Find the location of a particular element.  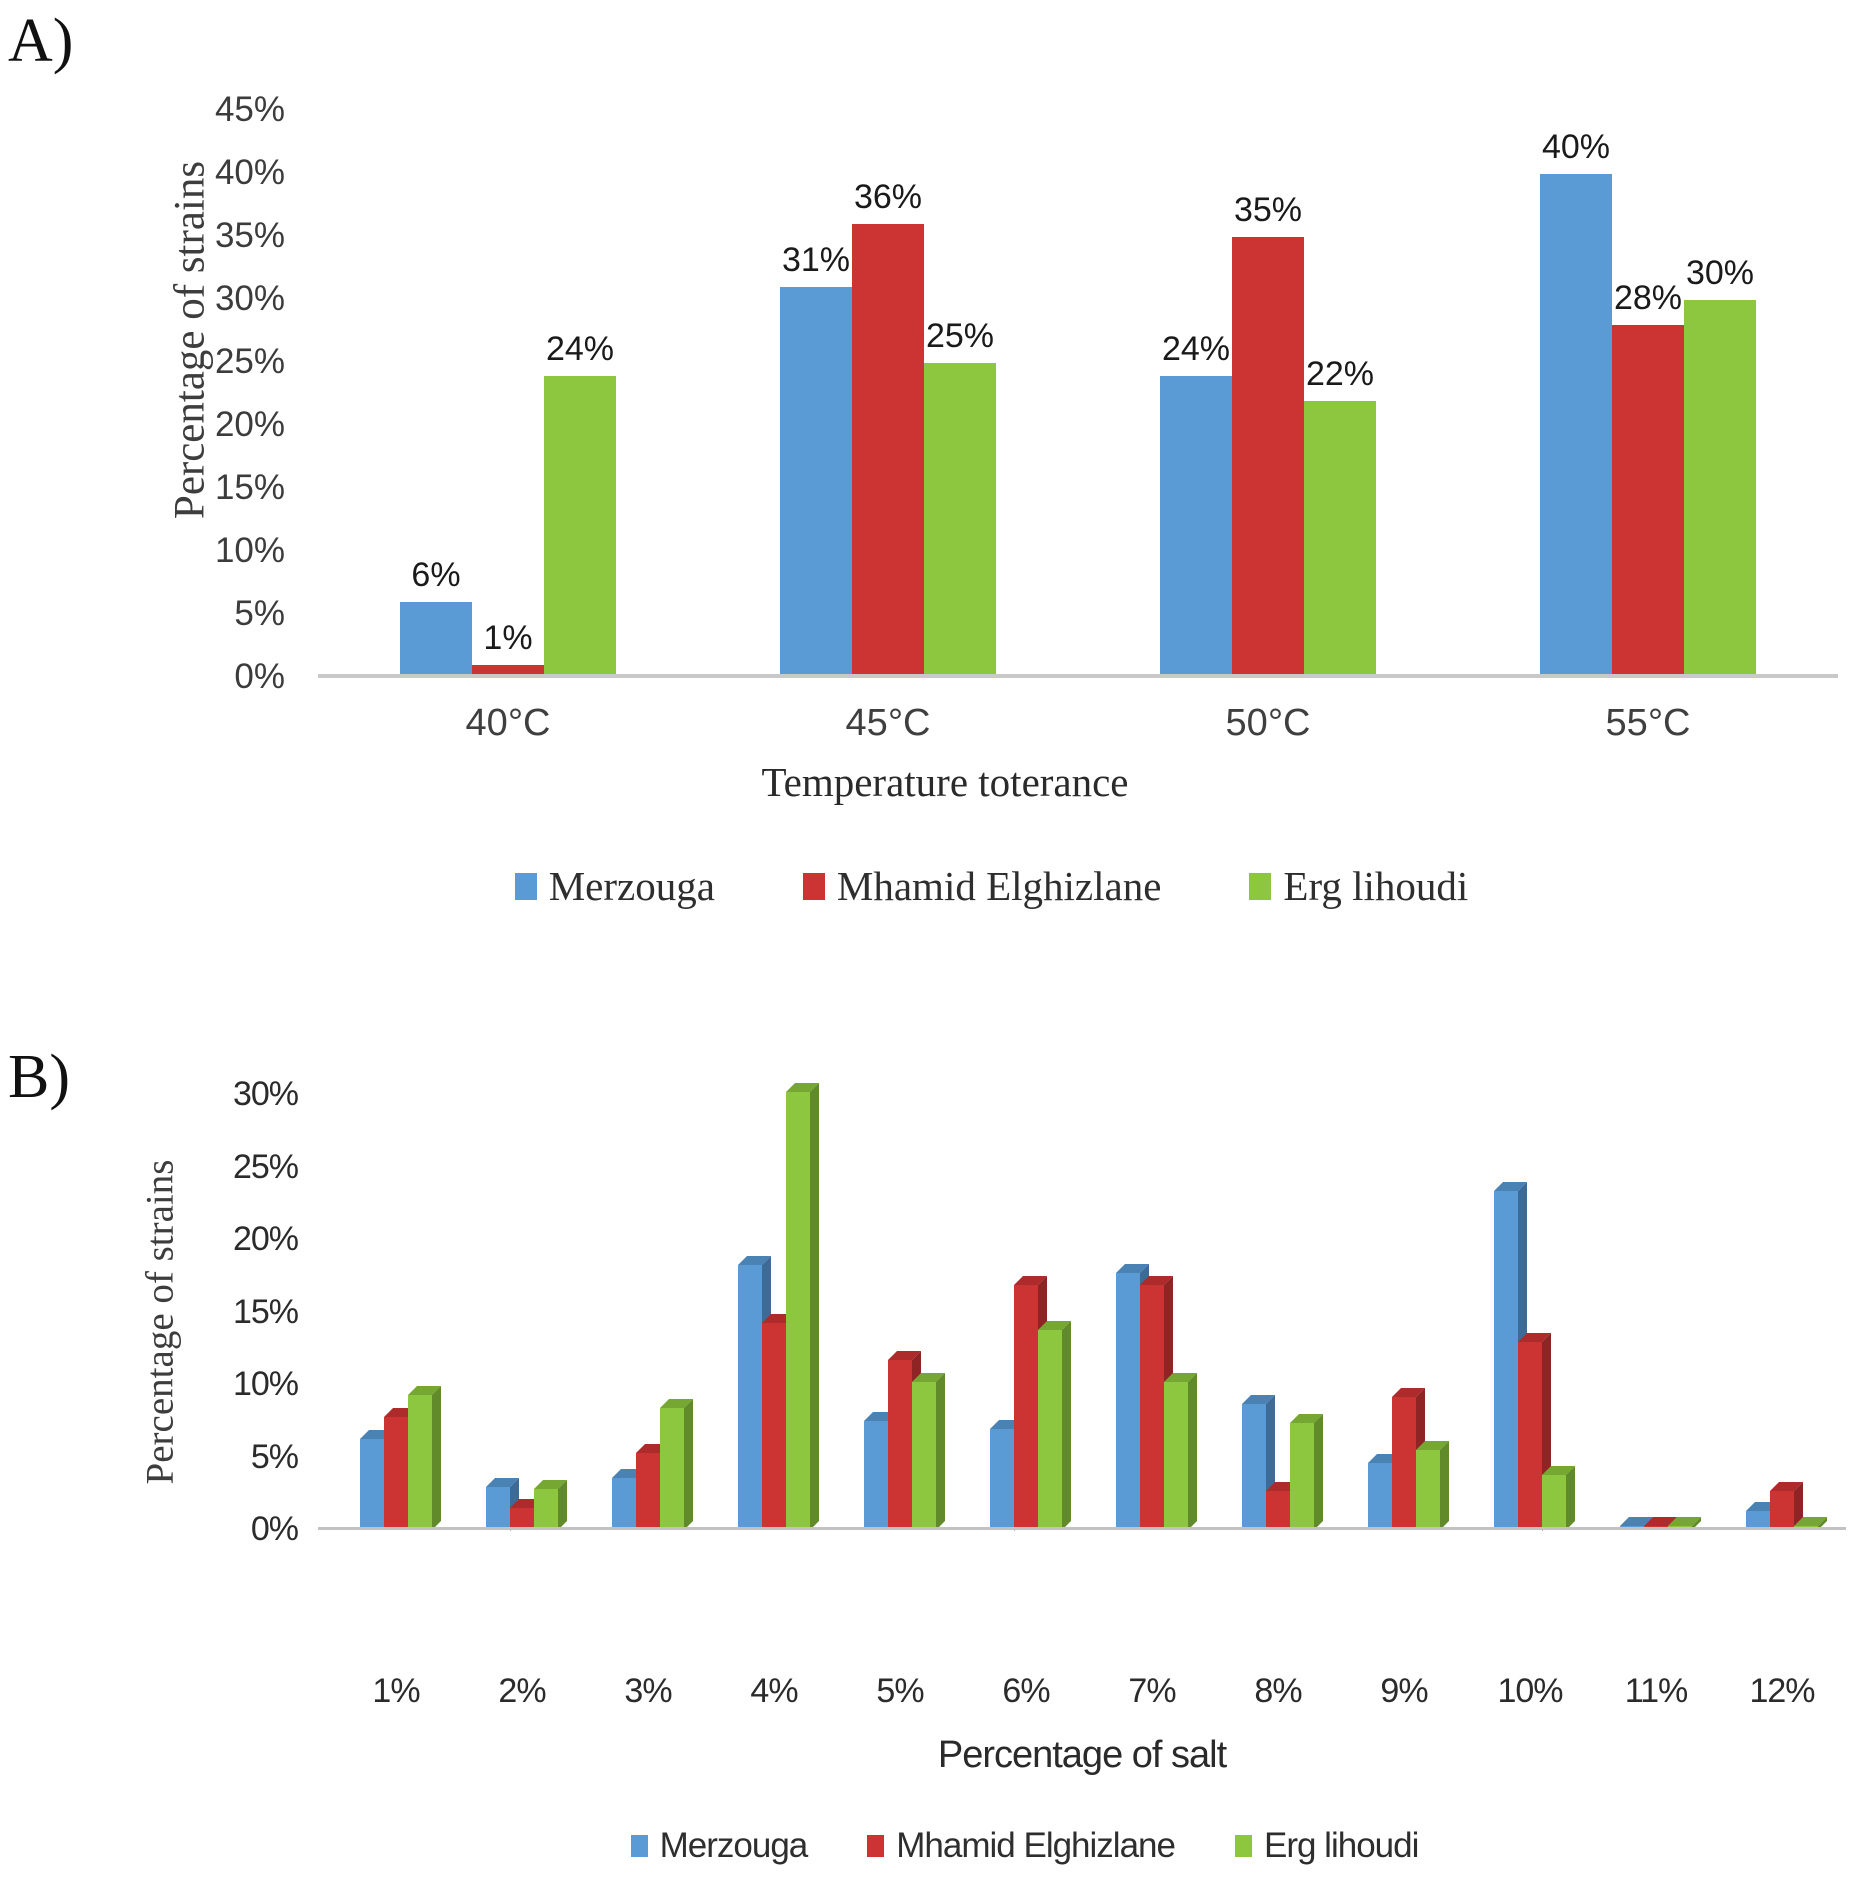

bar-value-label: 35% is located at coordinates (1268, 210).